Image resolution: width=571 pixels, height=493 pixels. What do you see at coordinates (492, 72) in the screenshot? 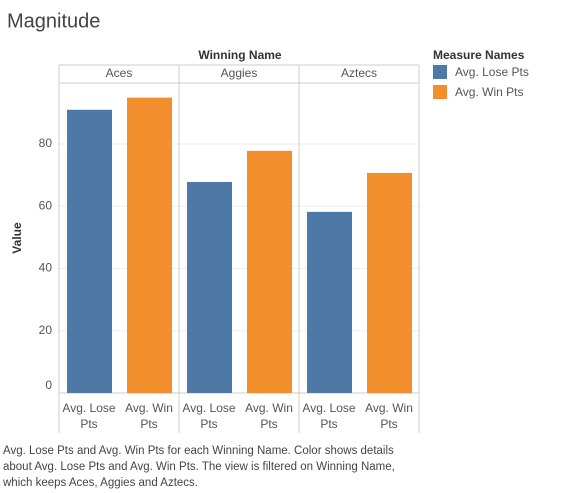
I see `legend-label: Avg. Lose Pts` at bounding box center [492, 72].